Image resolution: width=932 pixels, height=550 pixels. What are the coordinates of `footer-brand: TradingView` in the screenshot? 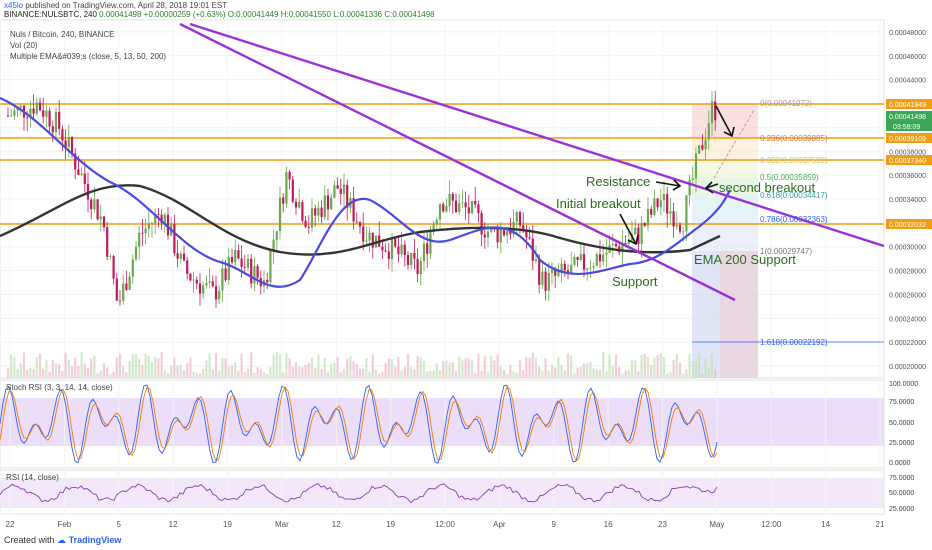 It's located at (95, 540).